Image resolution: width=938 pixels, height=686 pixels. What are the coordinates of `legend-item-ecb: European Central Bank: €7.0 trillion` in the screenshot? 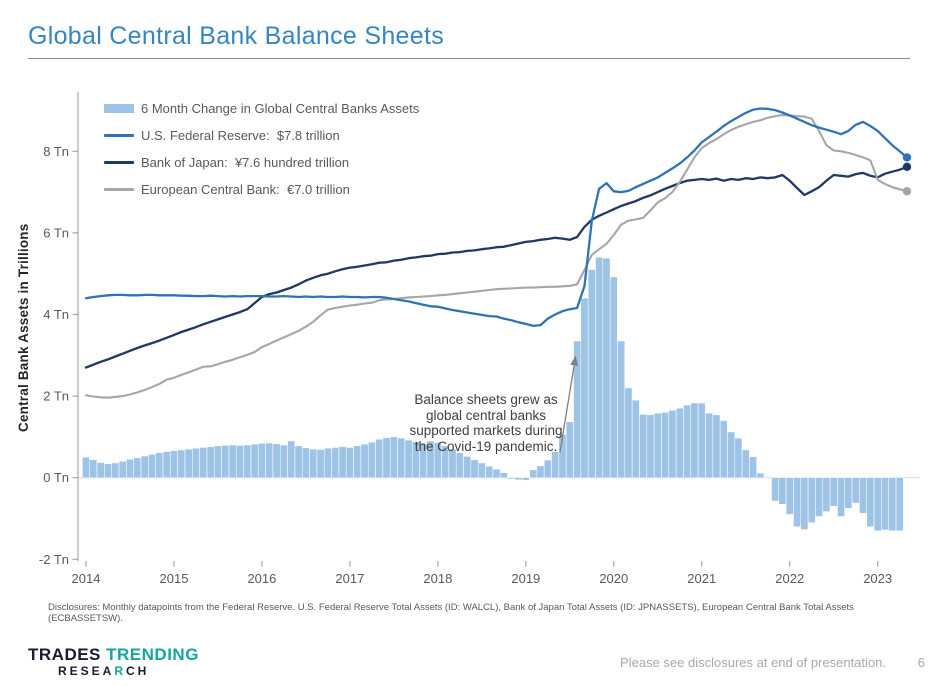 It's located at (261, 189).